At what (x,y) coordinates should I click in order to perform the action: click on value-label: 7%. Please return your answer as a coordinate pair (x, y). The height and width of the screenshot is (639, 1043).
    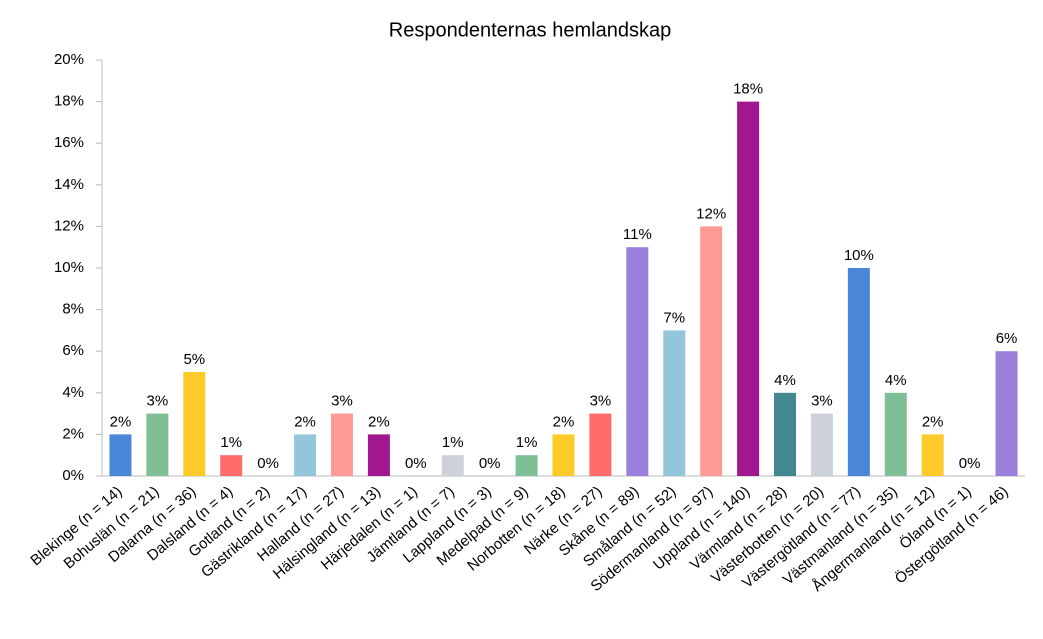
    Looking at the image, I should click on (674, 317).